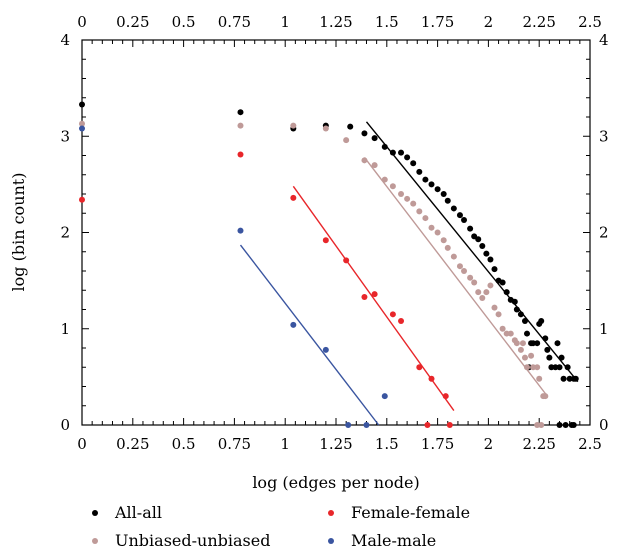  What do you see at coordinates (65, 40) in the screenshot?
I see `y-tick-label-left: 4` at bounding box center [65, 40].